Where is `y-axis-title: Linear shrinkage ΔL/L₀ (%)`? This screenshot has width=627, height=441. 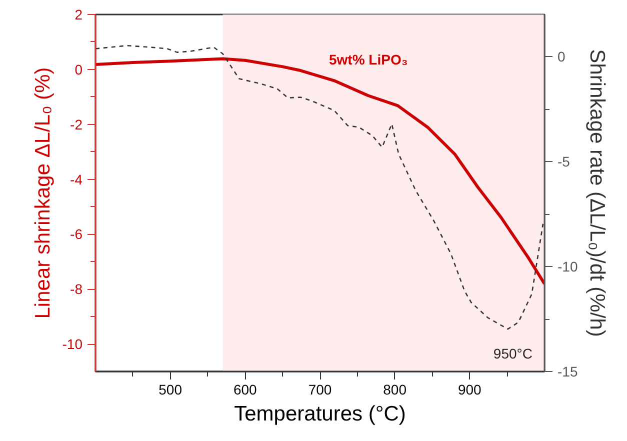
y-axis-title: Linear shrinkage ΔL/L₀ (%) is located at coordinates (42, 193).